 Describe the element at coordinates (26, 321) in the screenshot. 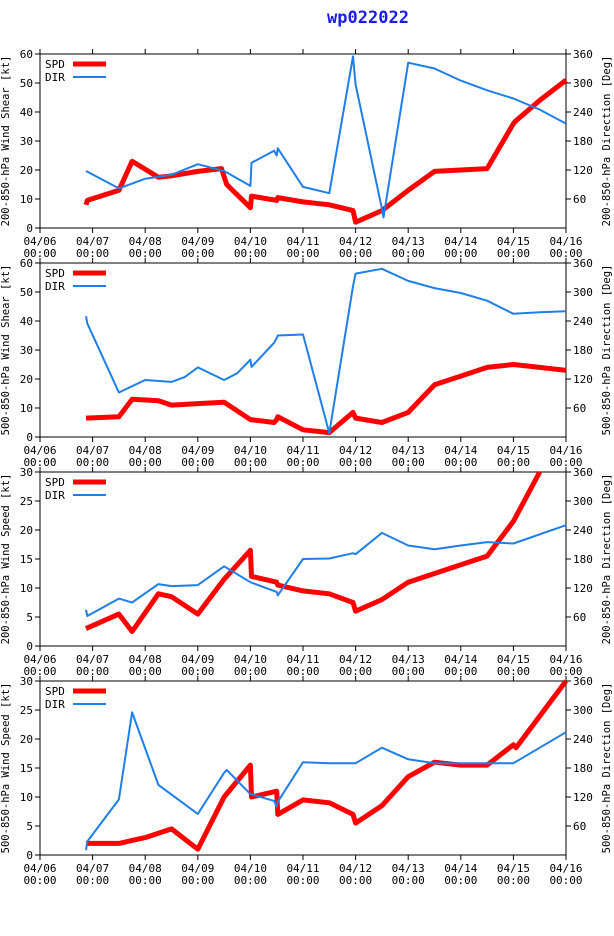

I see `y-tick-label: 40` at that location.